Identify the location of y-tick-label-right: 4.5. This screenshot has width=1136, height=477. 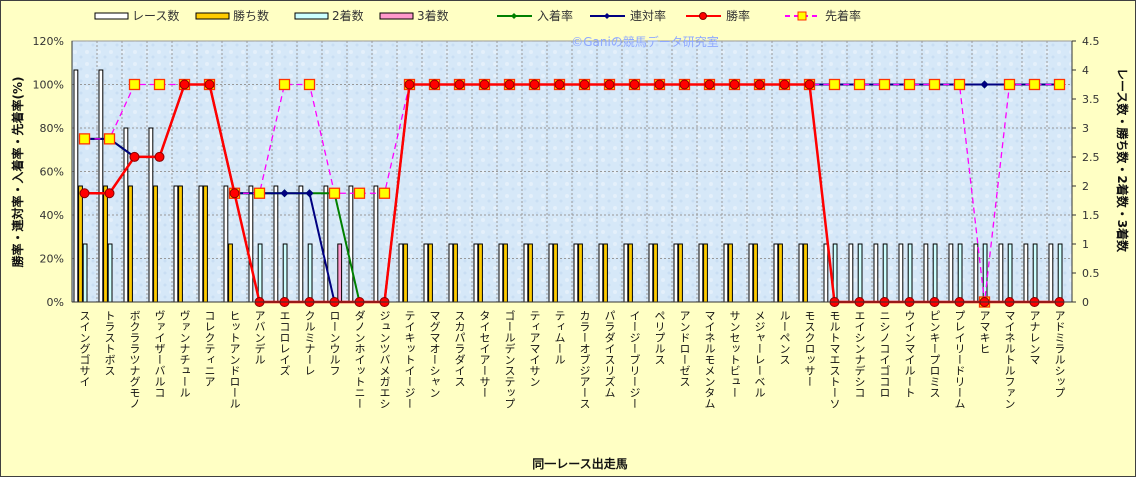
(1091, 41).